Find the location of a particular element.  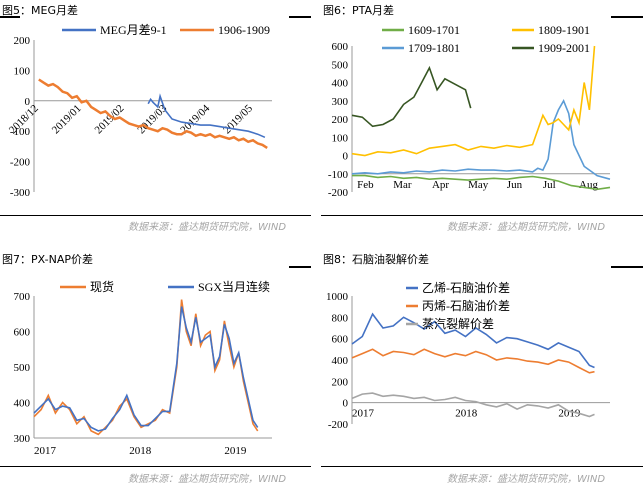

legend-label: 1609-1701 is located at coordinates (434, 30).